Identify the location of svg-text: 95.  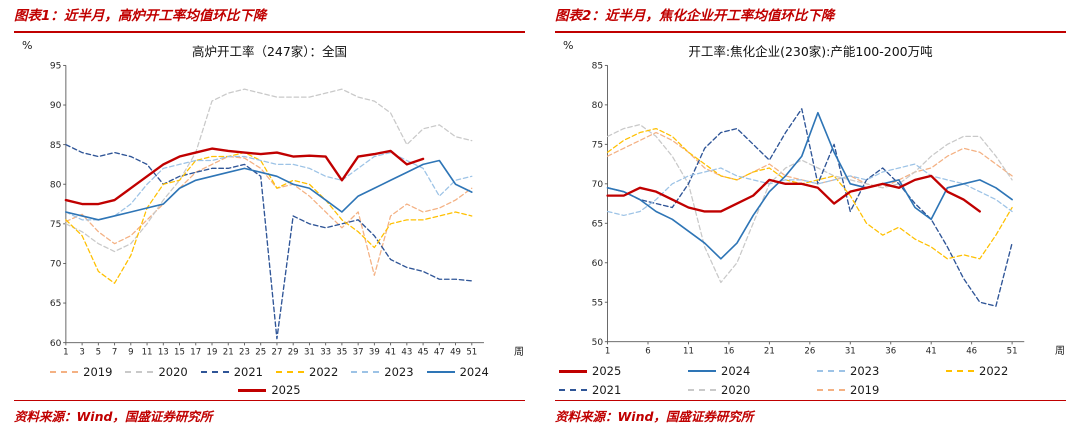
(55, 67).